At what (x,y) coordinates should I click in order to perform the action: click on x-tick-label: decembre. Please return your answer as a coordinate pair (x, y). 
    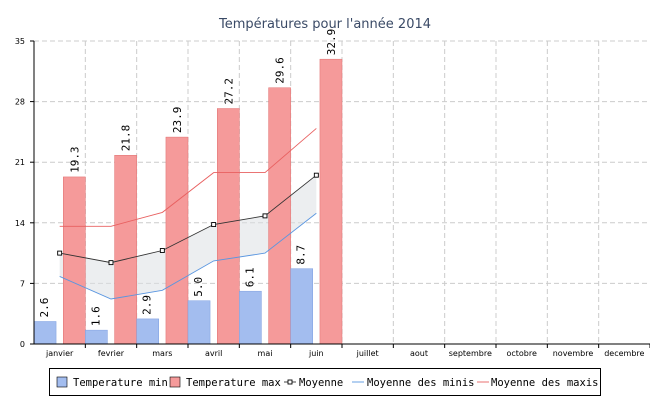
    Looking at the image, I should click on (624, 353).